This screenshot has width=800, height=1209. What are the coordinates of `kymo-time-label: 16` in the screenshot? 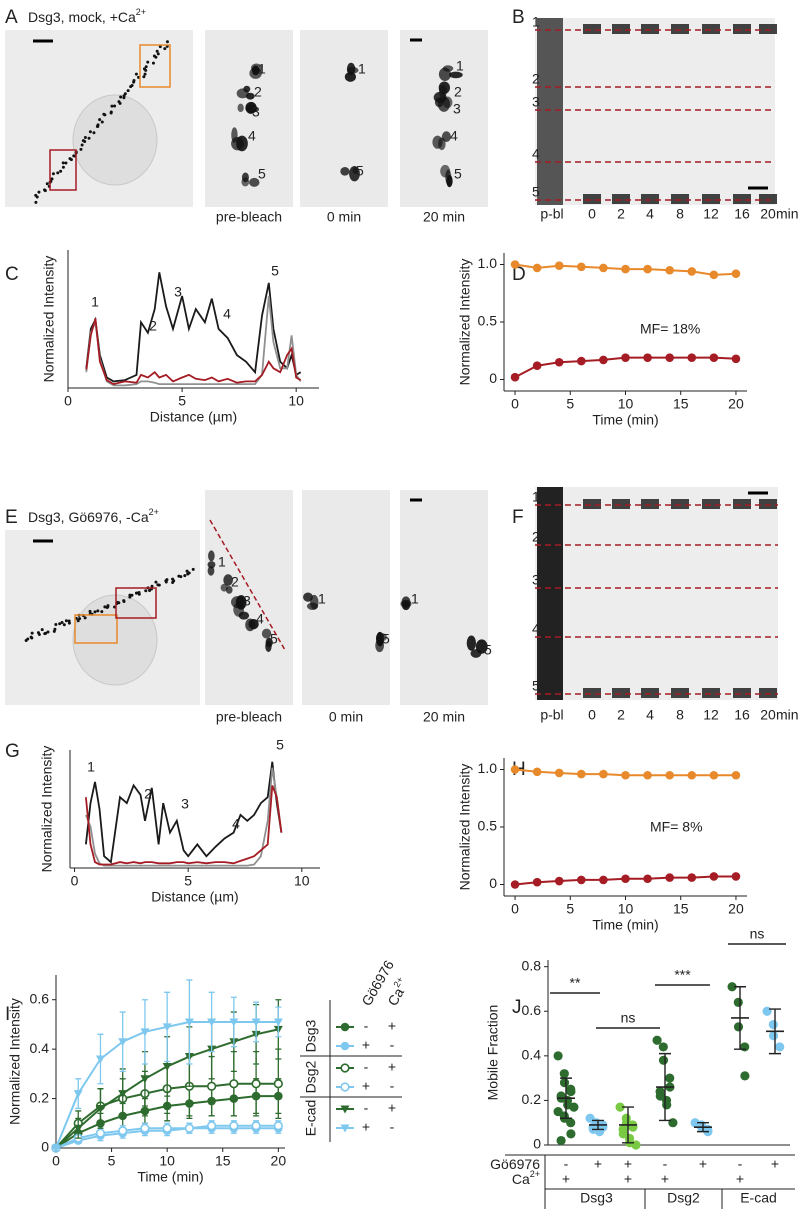 It's located at (742, 214).